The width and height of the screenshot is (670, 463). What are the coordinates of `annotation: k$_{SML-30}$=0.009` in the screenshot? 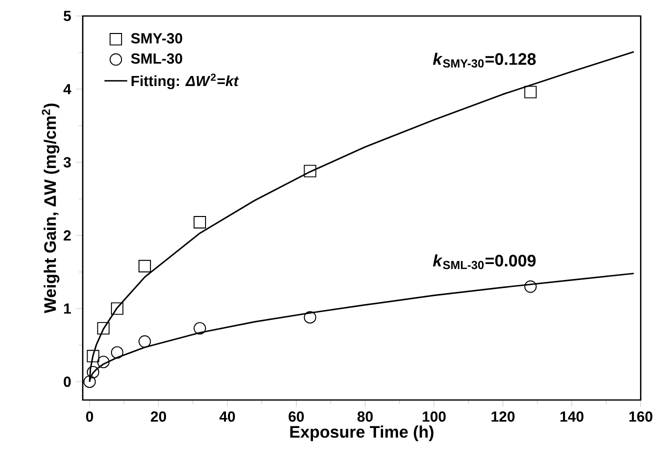 It's located at (484, 262).